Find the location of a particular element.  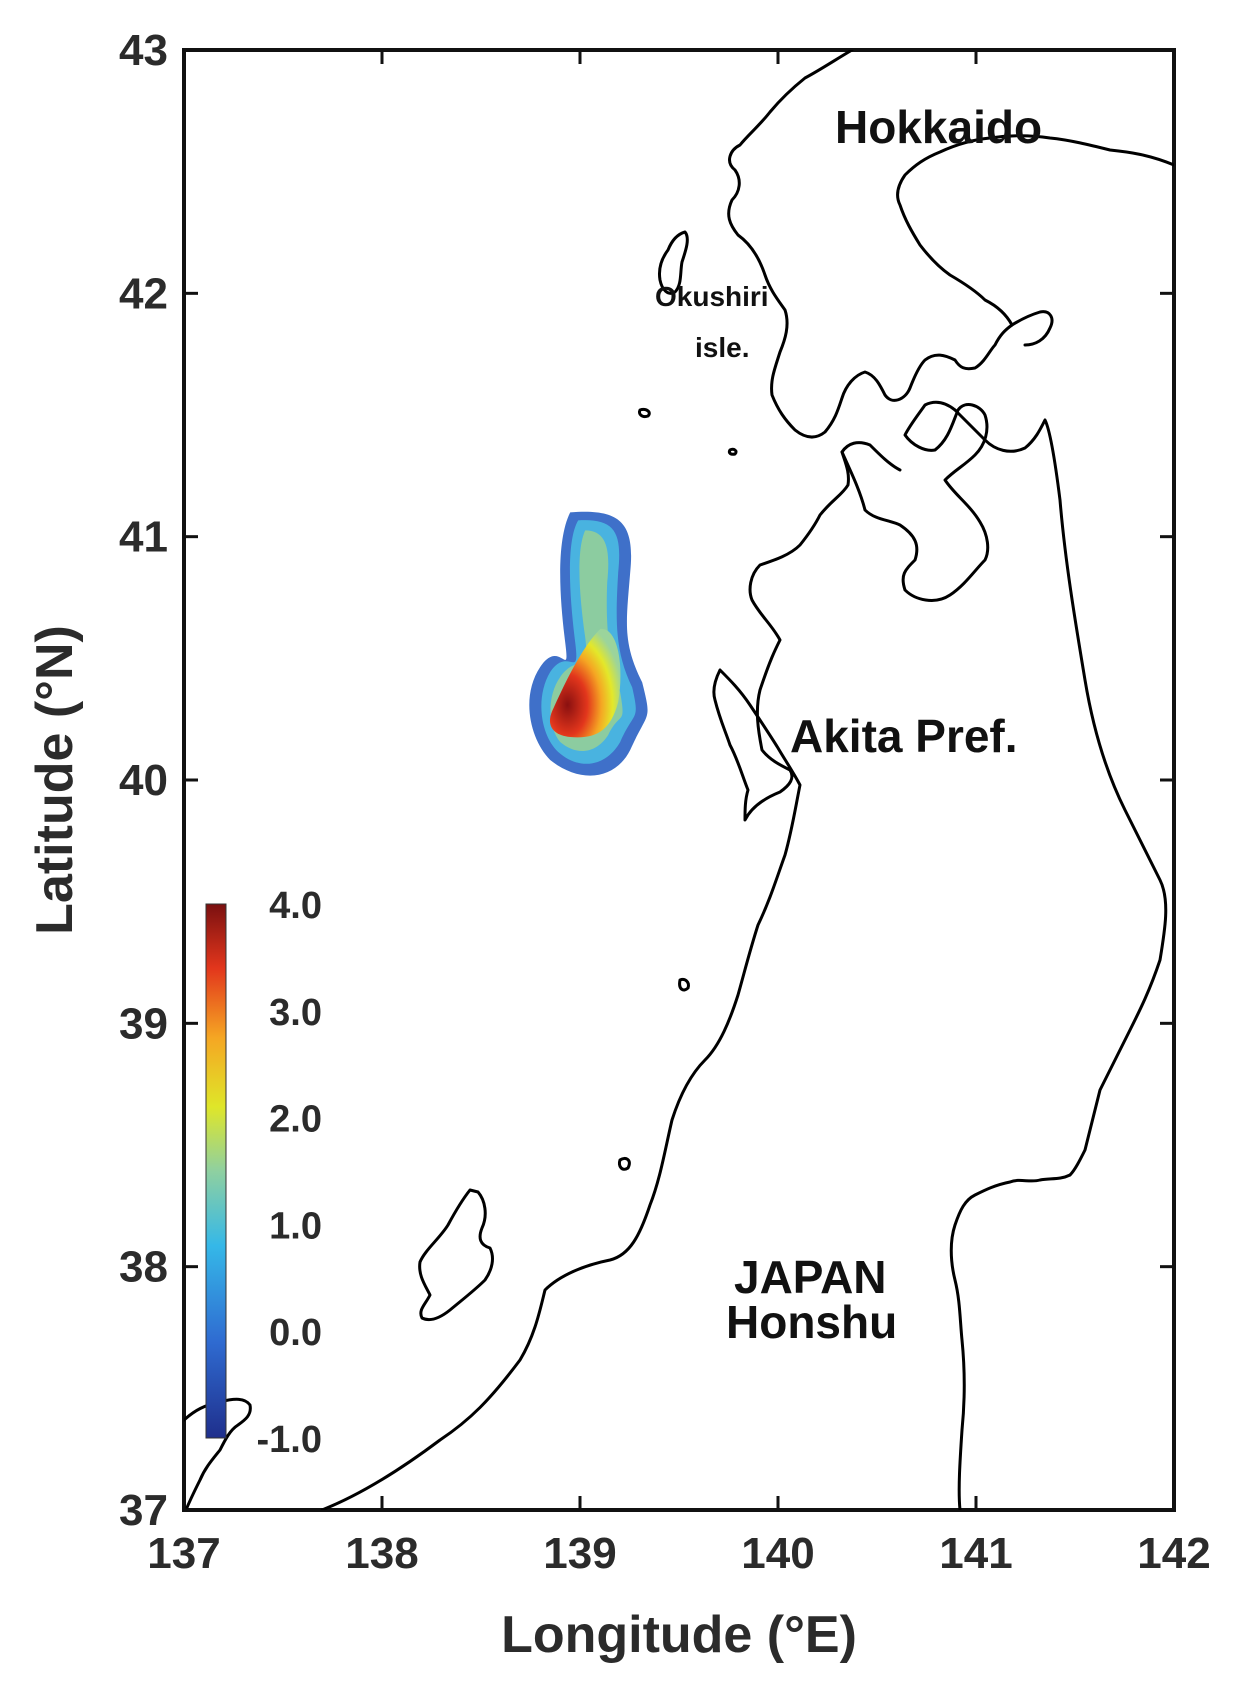

colorbar-tick-label: 2.0 is located at coordinates (295, 1120).